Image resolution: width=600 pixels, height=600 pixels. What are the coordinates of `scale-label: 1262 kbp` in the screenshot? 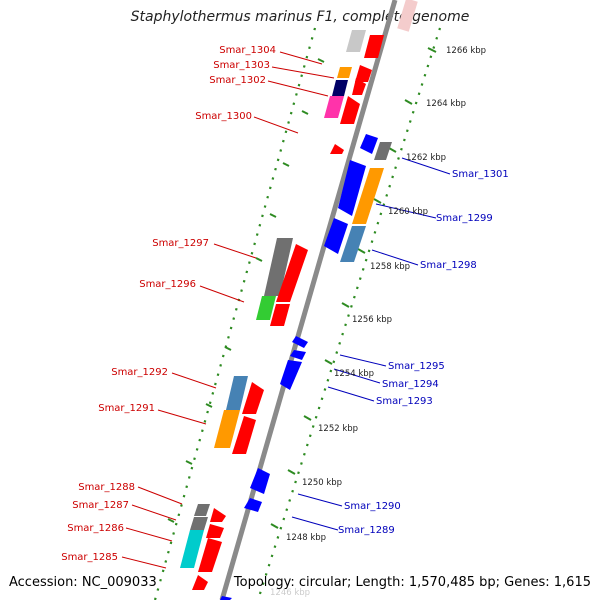 It's located at (426, 158).